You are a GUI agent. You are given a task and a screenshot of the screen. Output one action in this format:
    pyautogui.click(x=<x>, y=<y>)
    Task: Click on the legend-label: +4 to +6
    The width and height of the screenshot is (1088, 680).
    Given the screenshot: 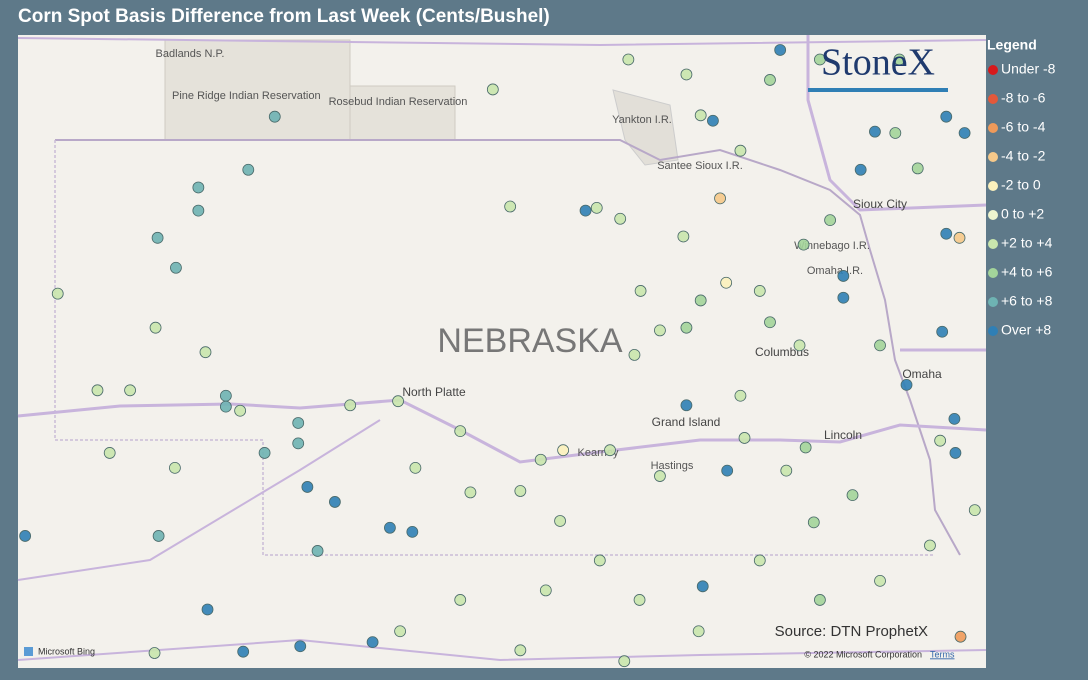 What is the action you would take?
    pyautogui.click(x=1027, y=272)
    